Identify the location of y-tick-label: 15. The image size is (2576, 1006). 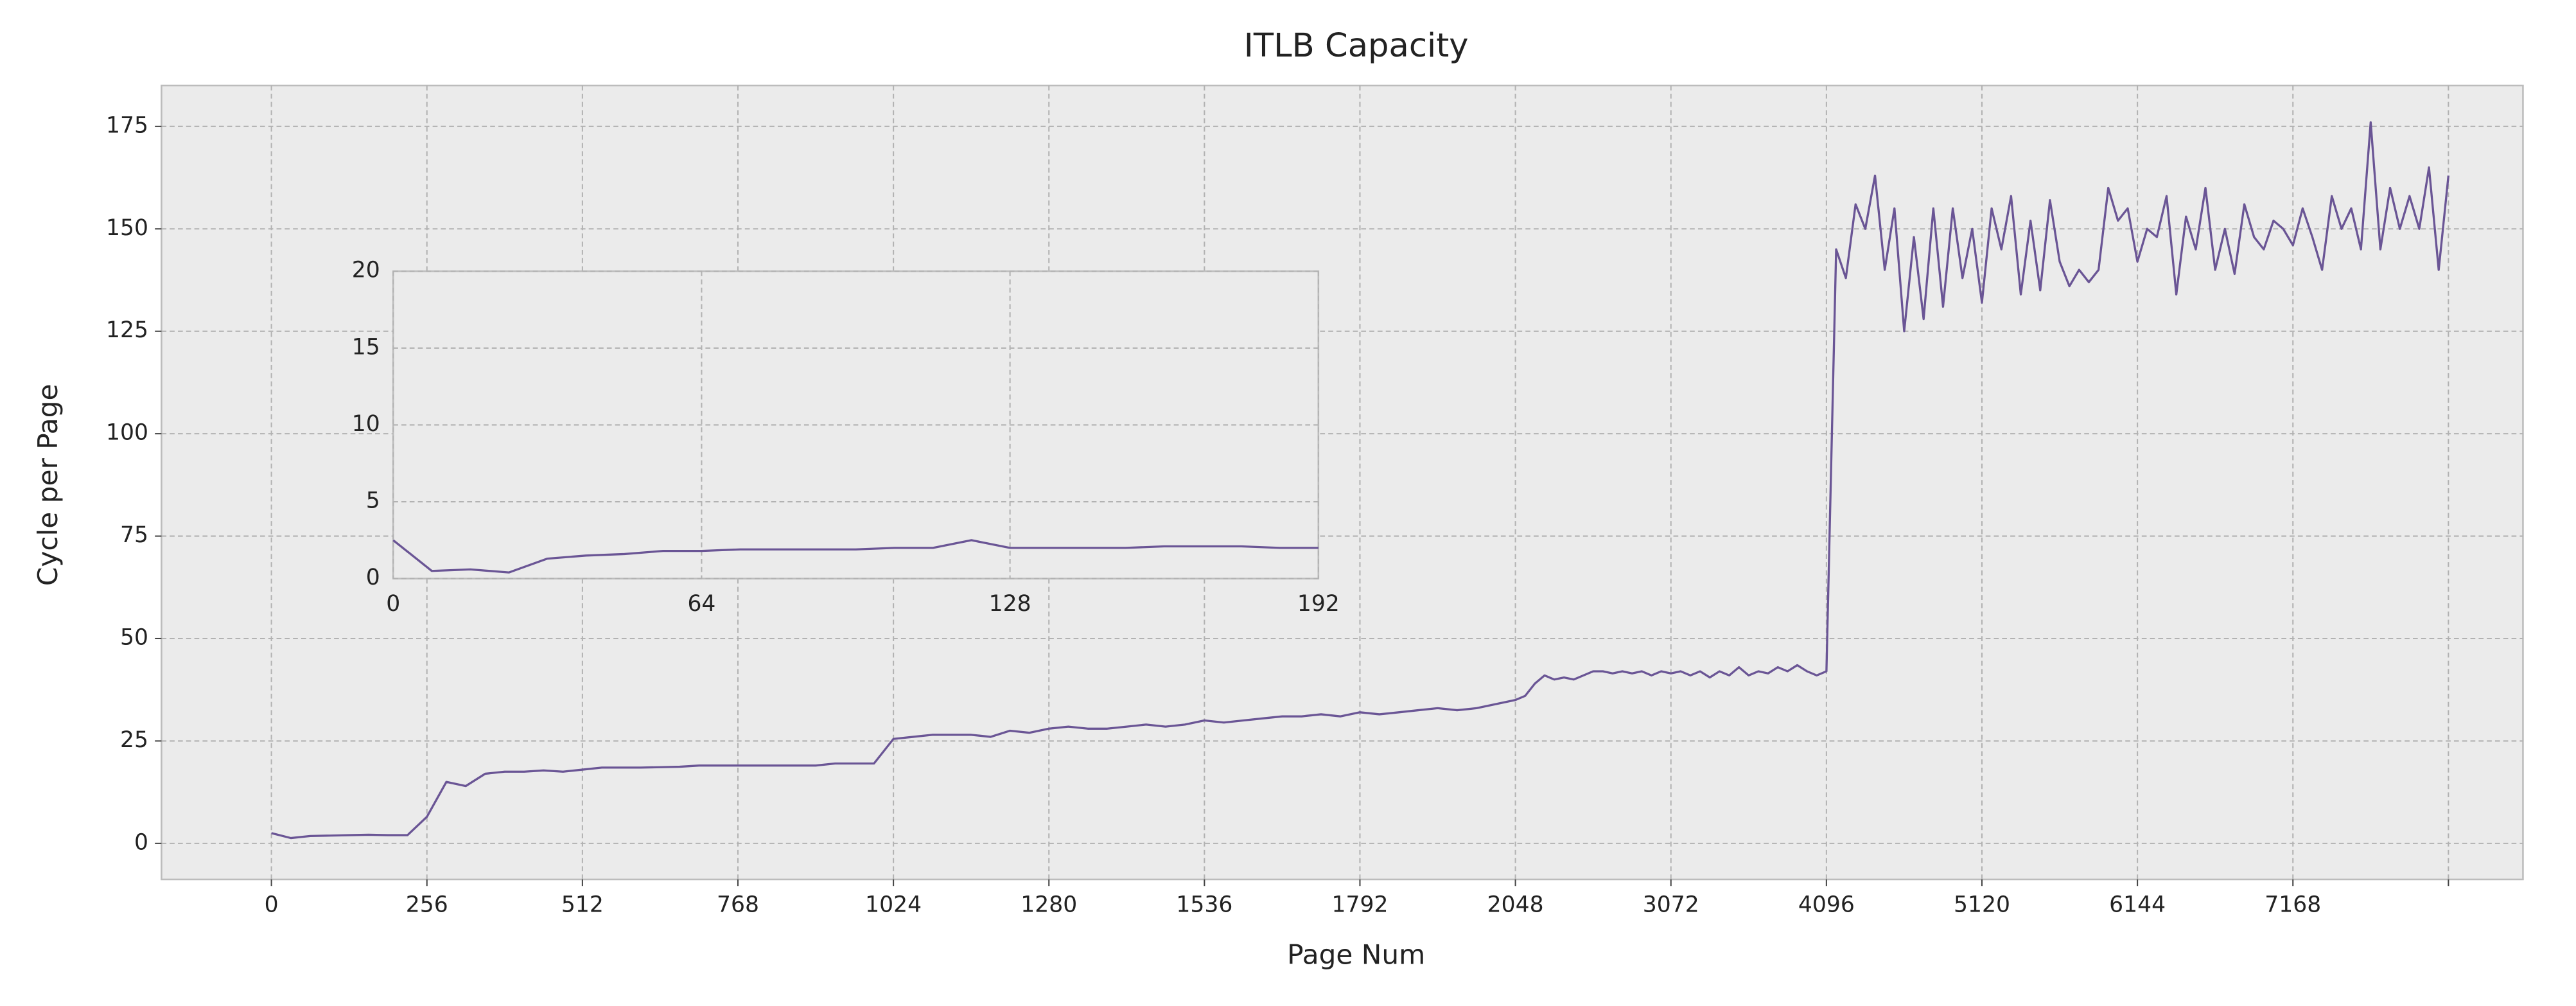
(366, 347).